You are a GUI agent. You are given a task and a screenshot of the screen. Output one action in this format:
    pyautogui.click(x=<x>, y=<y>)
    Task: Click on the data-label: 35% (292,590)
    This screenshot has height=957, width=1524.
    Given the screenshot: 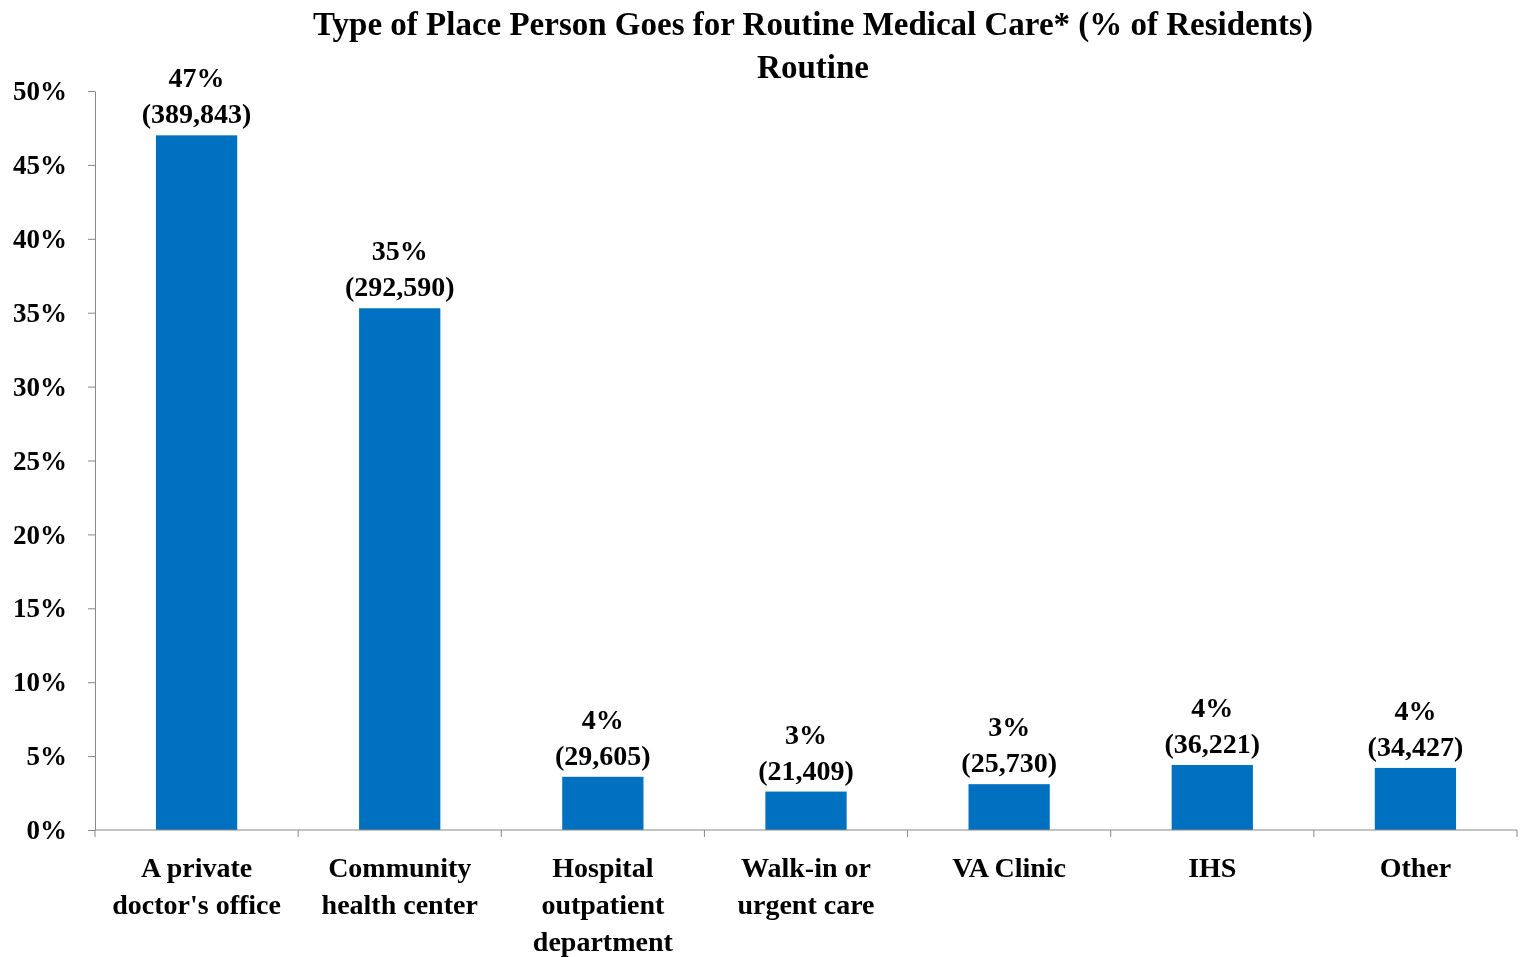 What is the action you would take?
    pyautogui.click(x=399, y=269)
    